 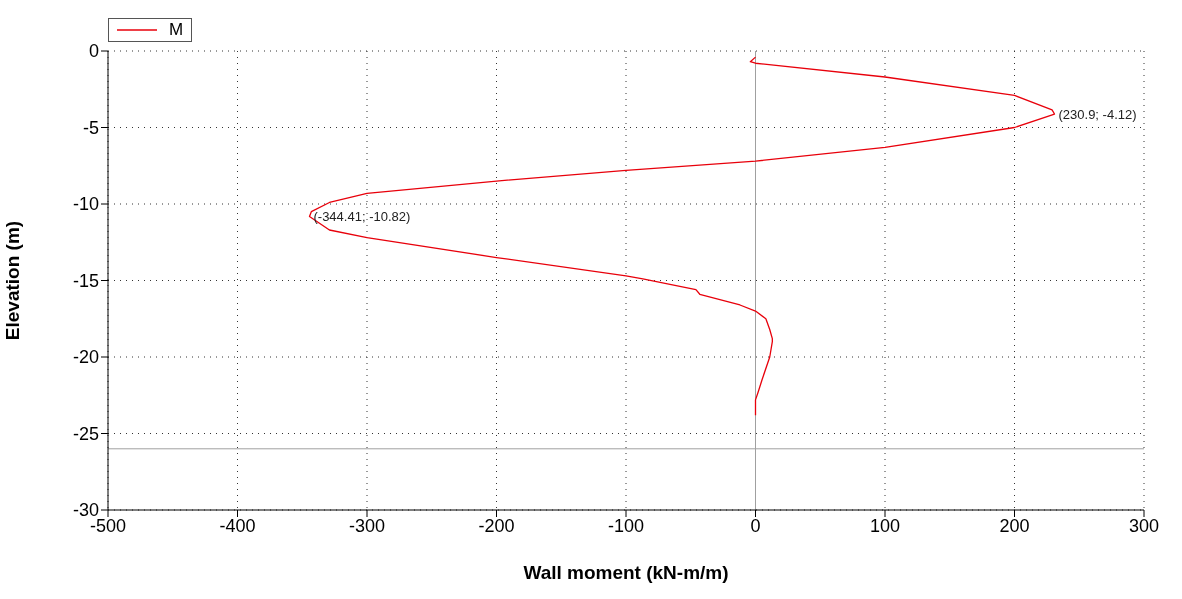 I want to click on legend-label: M, so click(x=176, y=30).